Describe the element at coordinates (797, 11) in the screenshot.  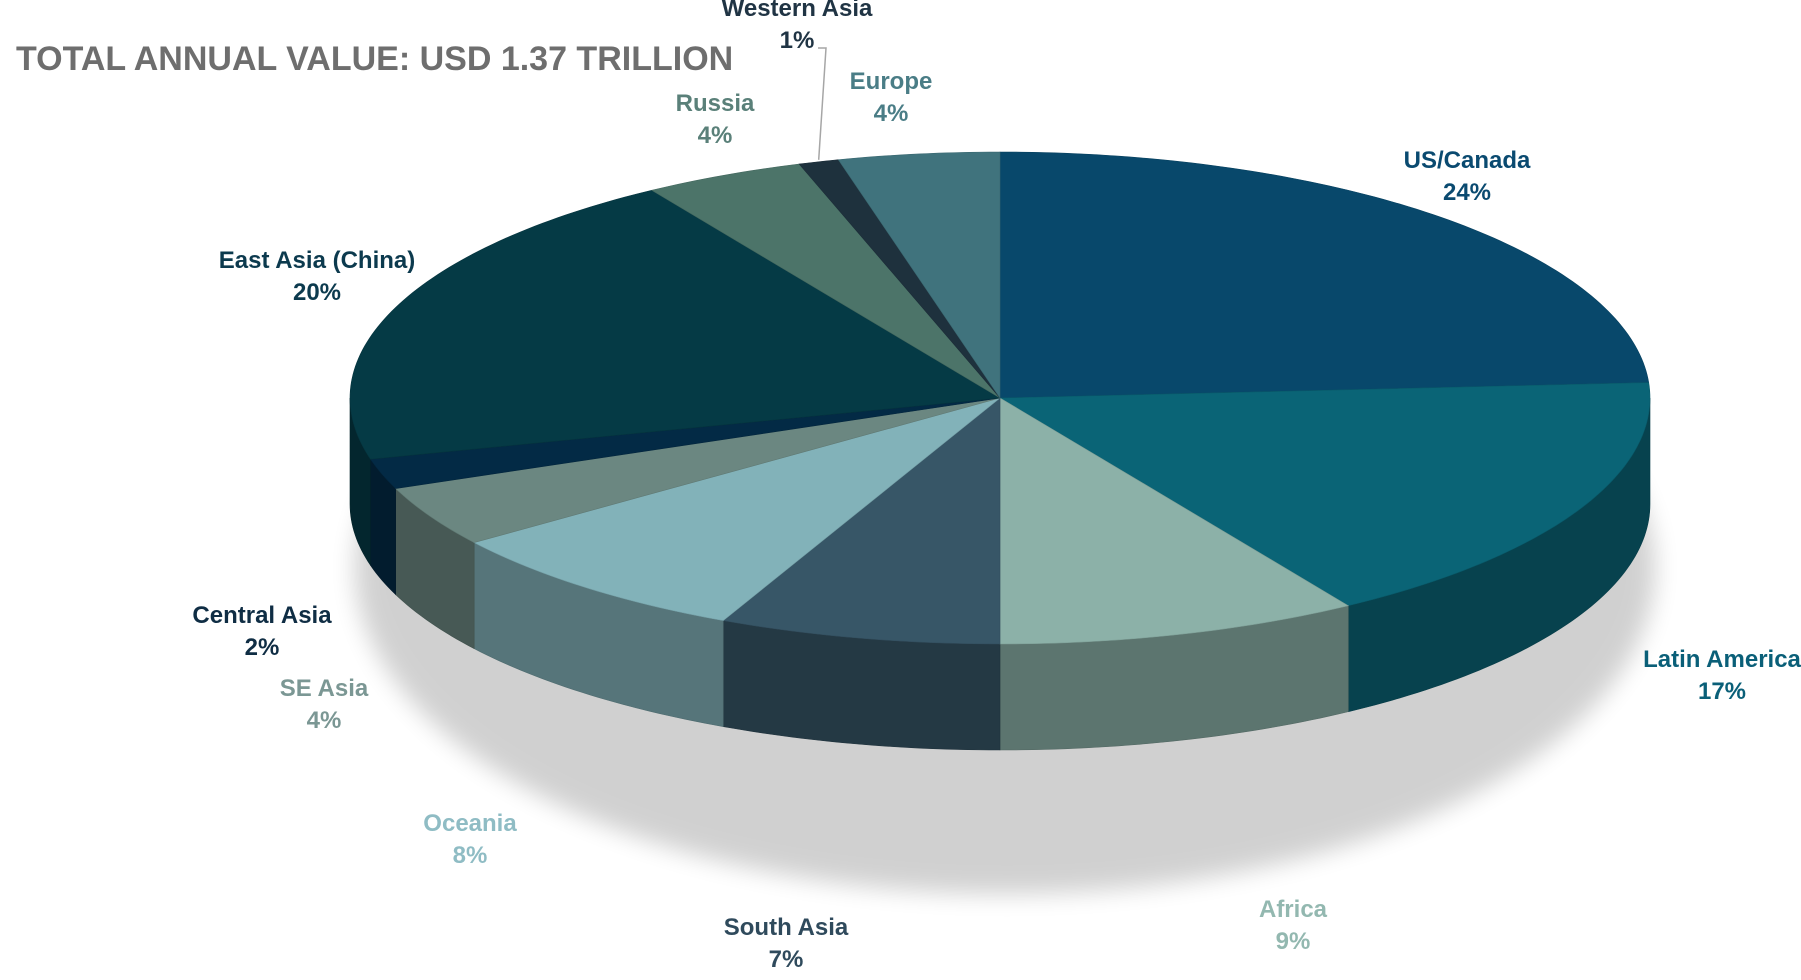
I see `slice-label-western-asia: Western Asia` at that location.